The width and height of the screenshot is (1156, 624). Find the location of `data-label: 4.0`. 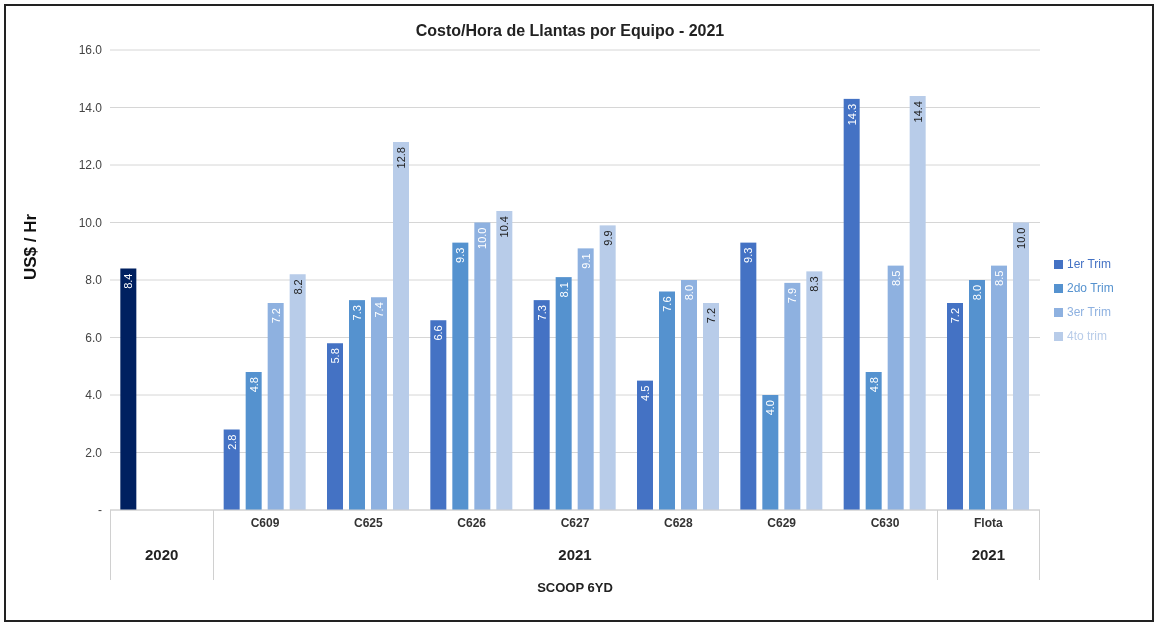

data-label: 4.0 is located at coordinates (770, 408).